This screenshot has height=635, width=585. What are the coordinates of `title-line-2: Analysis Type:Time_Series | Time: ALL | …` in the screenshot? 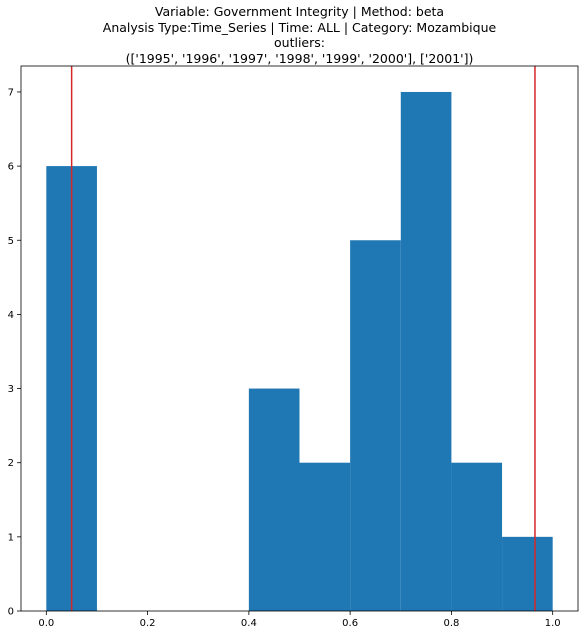 It's located at (299, 27).